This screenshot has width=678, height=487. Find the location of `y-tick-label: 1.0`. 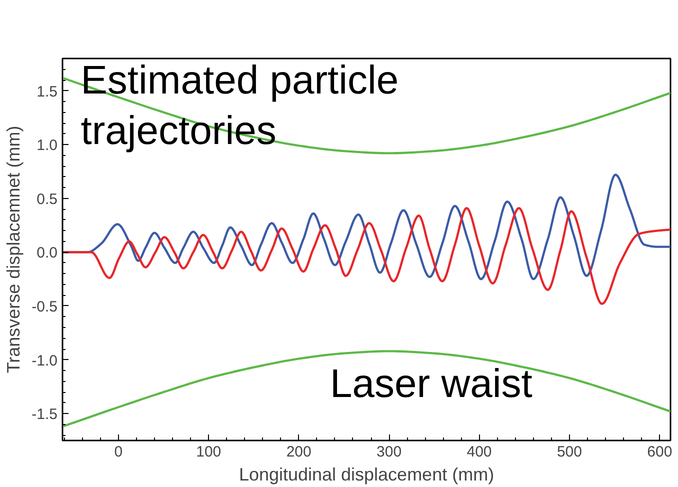

y-tick-label: 1.0 is located at coordinates (47, 145).